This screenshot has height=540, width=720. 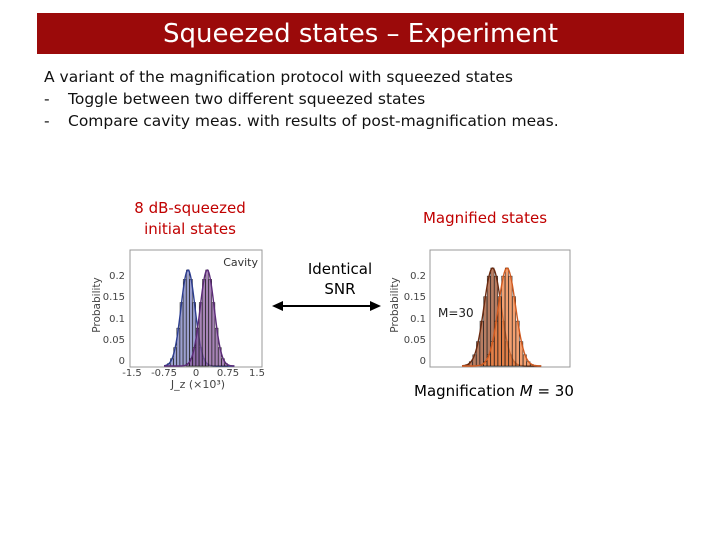 What do you see at coordinates (467, 391) in the screenshot?
I see `magnification-prefix: Magnification` at bounding box center [467, 391].